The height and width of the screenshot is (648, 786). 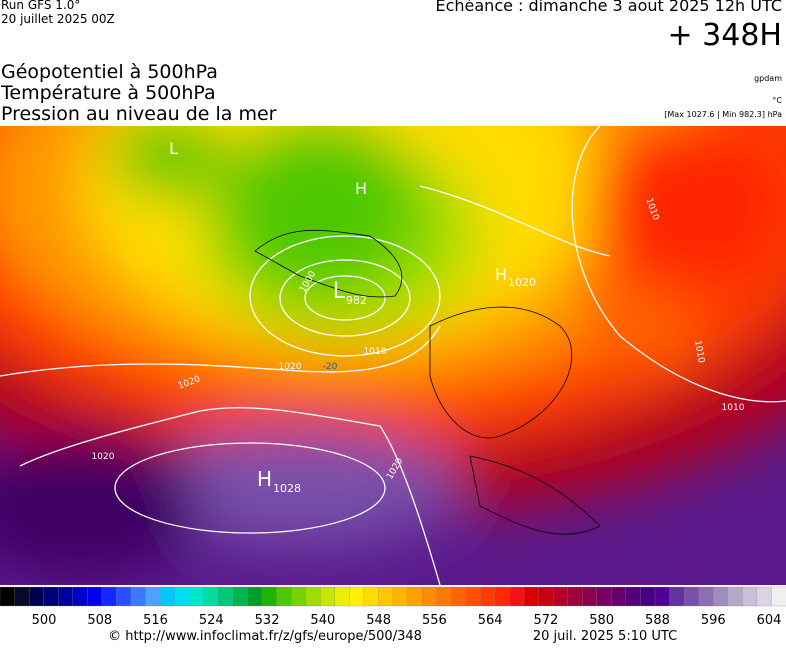 I want to click on run-date: 20 juillet 2025 00Z, so click(x=58, y=19).